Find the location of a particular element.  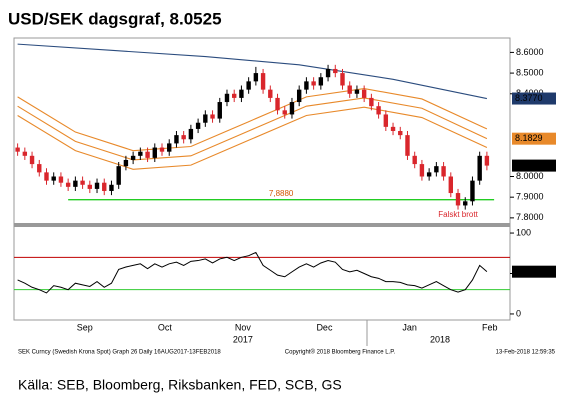

y-tick-label: 8.0000 is located at coordinates (530, 176).